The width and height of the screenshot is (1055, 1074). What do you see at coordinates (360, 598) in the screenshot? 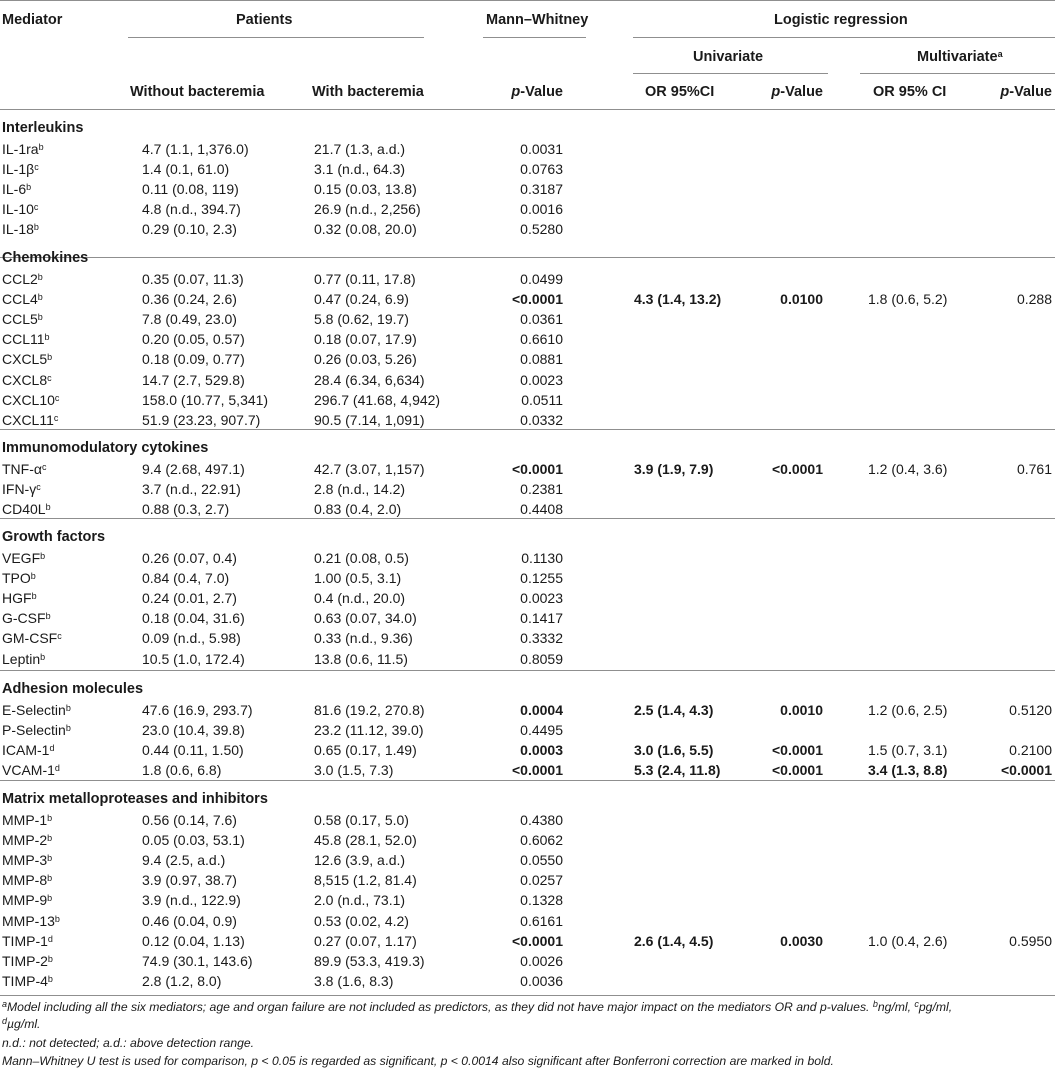
I see `cell-with: 0.4 (n.d., 20.0)` at bounding box center [360, 598].